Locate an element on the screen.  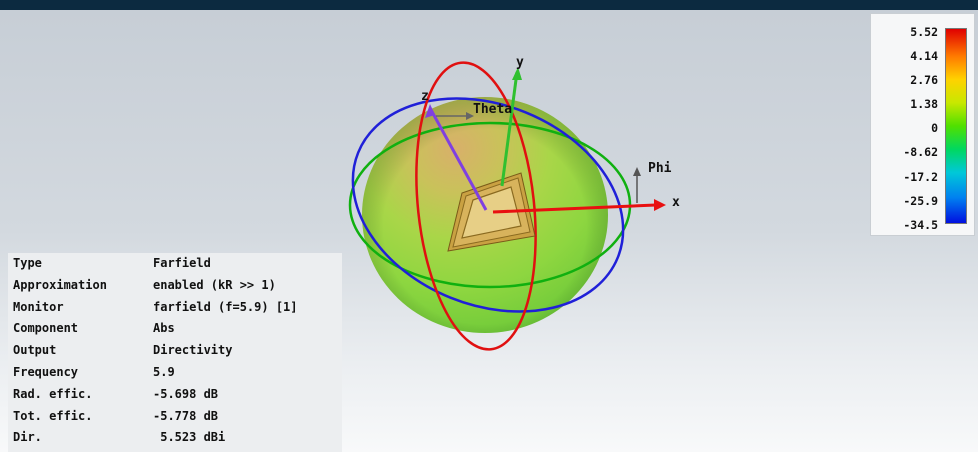
info-row-type: Type Farfield is located at coordinates (175, 264).